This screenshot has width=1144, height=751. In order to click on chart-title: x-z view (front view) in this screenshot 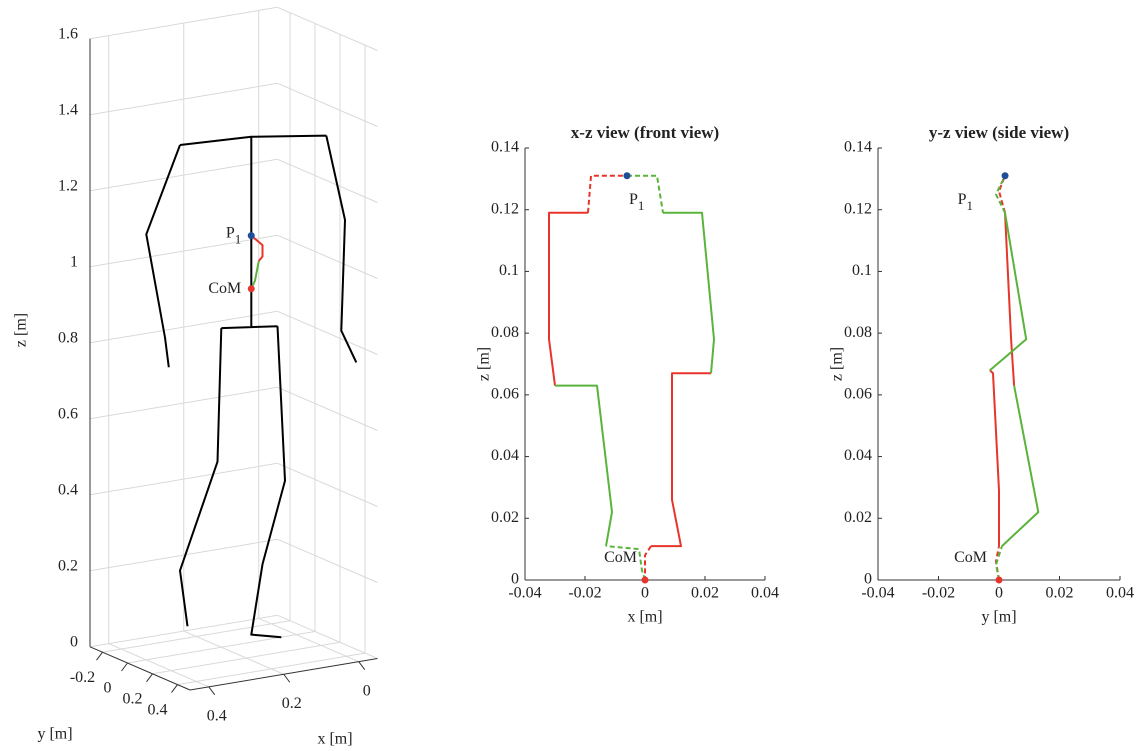, I will do `click(645, 132)`.